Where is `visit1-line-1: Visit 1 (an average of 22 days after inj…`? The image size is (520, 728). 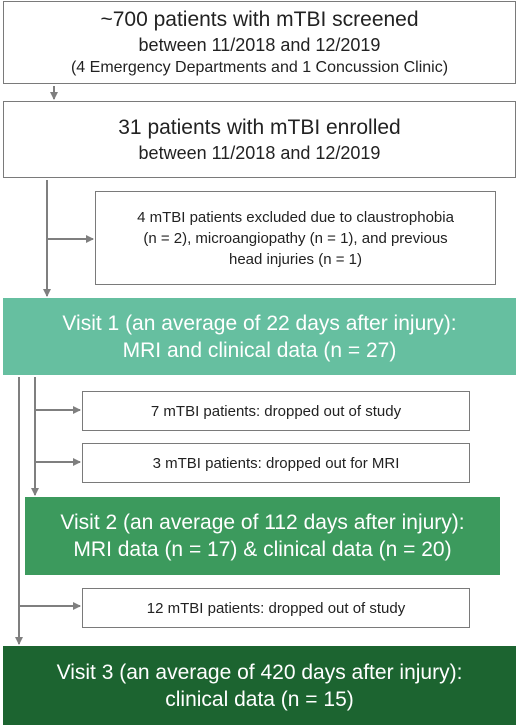 visit1-line-1: Visit 1 (an average of 22 days after inj… is located at coordinates (259, 323).